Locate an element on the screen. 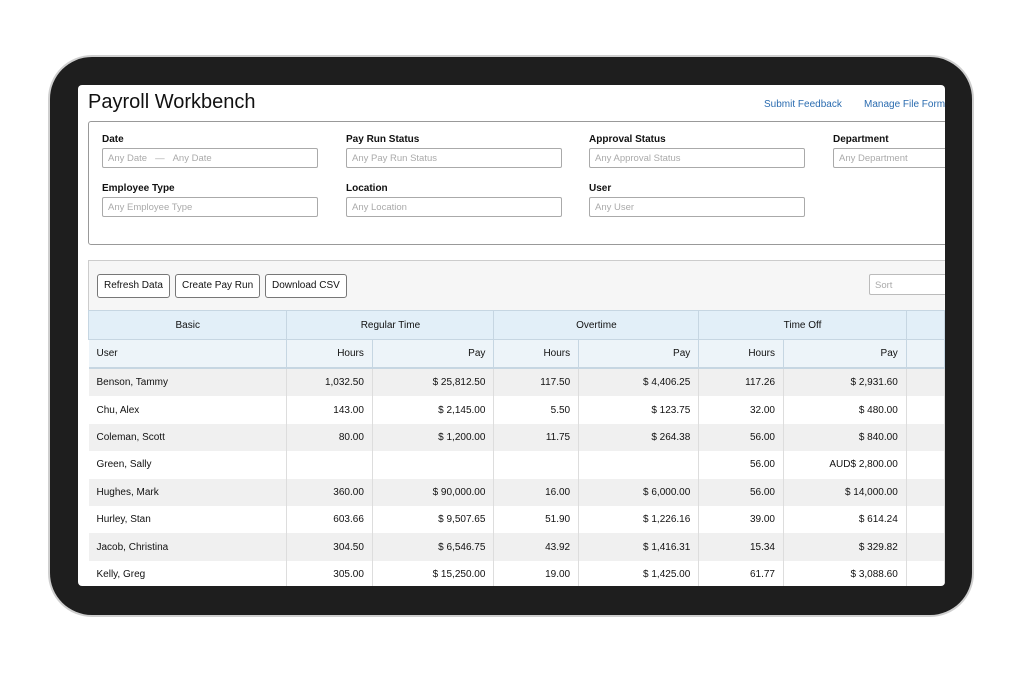 The image size is (1024, 683). table-cell: Benson, Tammy is located at coordinates (188, 382).